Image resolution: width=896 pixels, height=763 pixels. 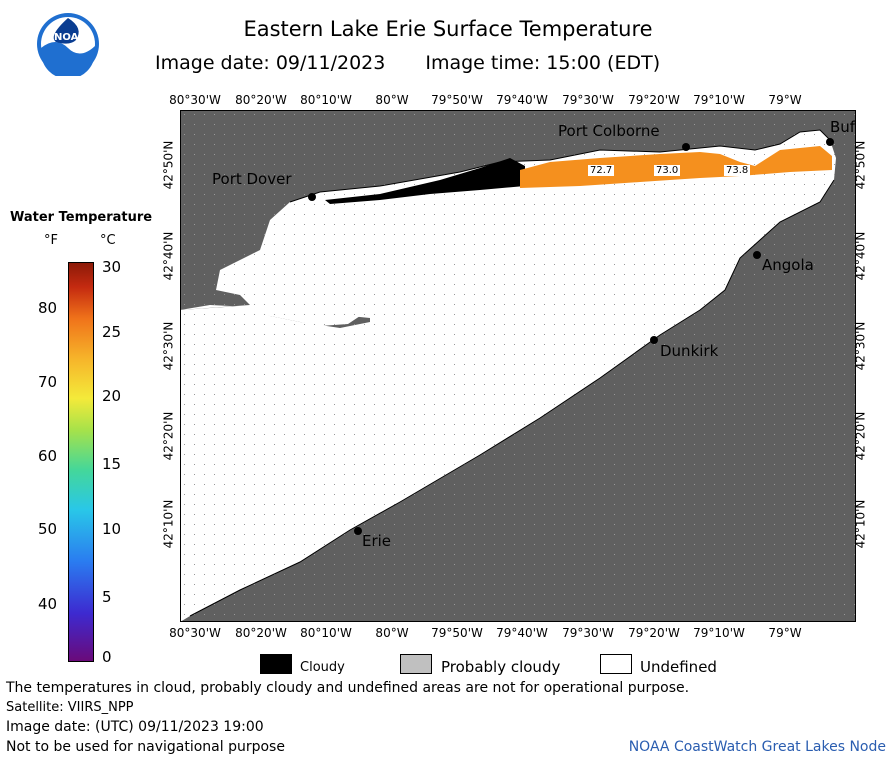 What do you see at coordinates (261, 633) in the screenshot?
I see `longitude-label-bottom: 80°20'W` at bounding box center [261, 633].